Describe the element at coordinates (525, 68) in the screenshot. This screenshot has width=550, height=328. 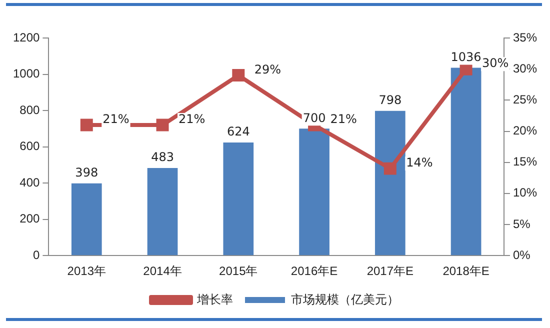
I see `y2-tick-label: 30%` at that location.